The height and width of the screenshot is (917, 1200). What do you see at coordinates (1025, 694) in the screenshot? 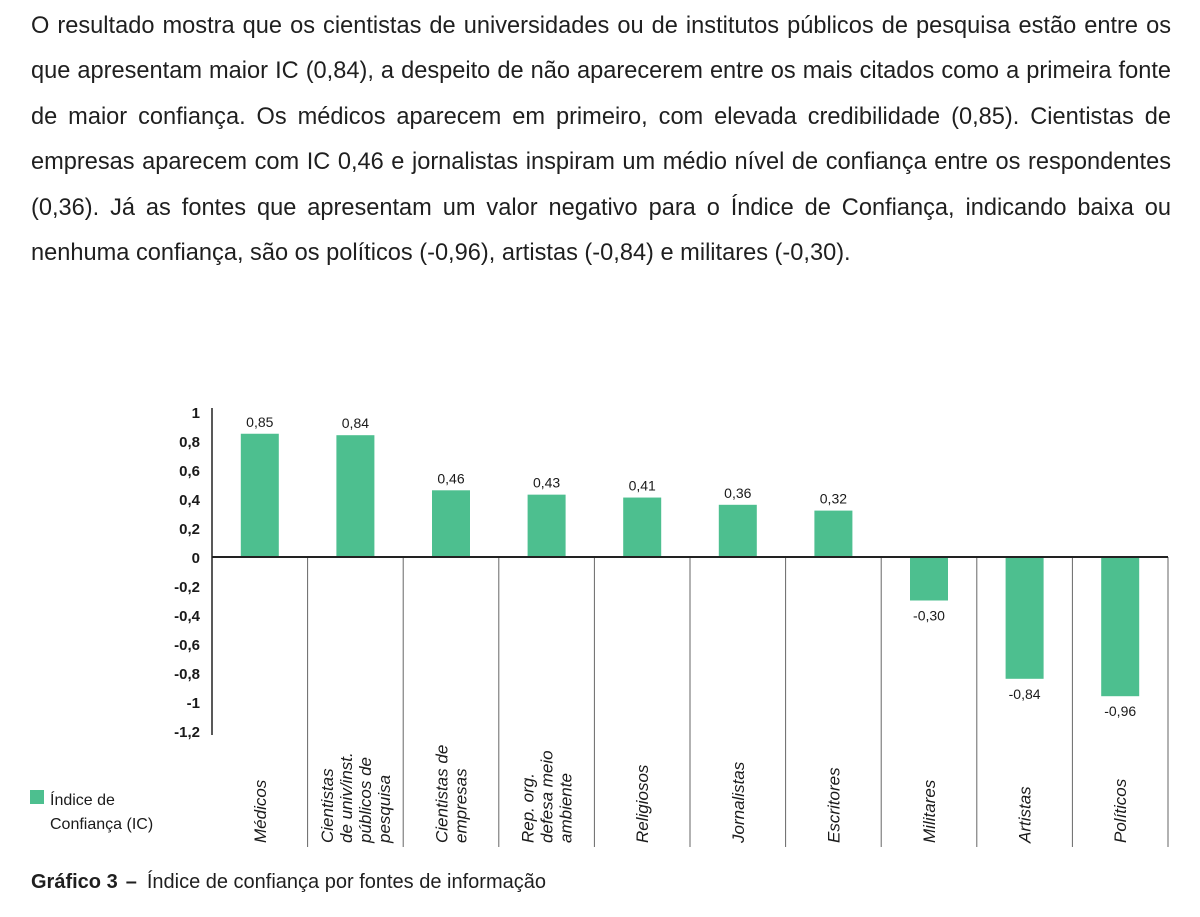
I see `bar-value-label: -0,84` at bounding box center [1025, 694].